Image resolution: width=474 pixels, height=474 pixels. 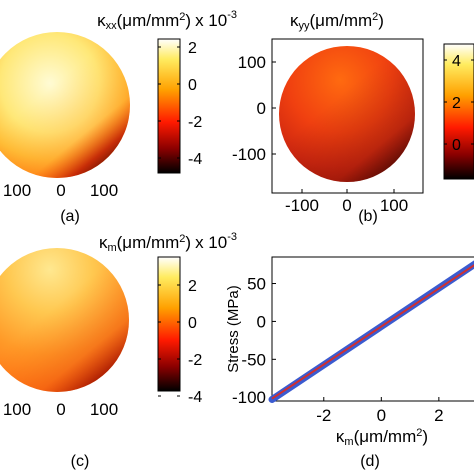 I want to click on colorbar-tick-label: 4, so click(x=456, y=61).